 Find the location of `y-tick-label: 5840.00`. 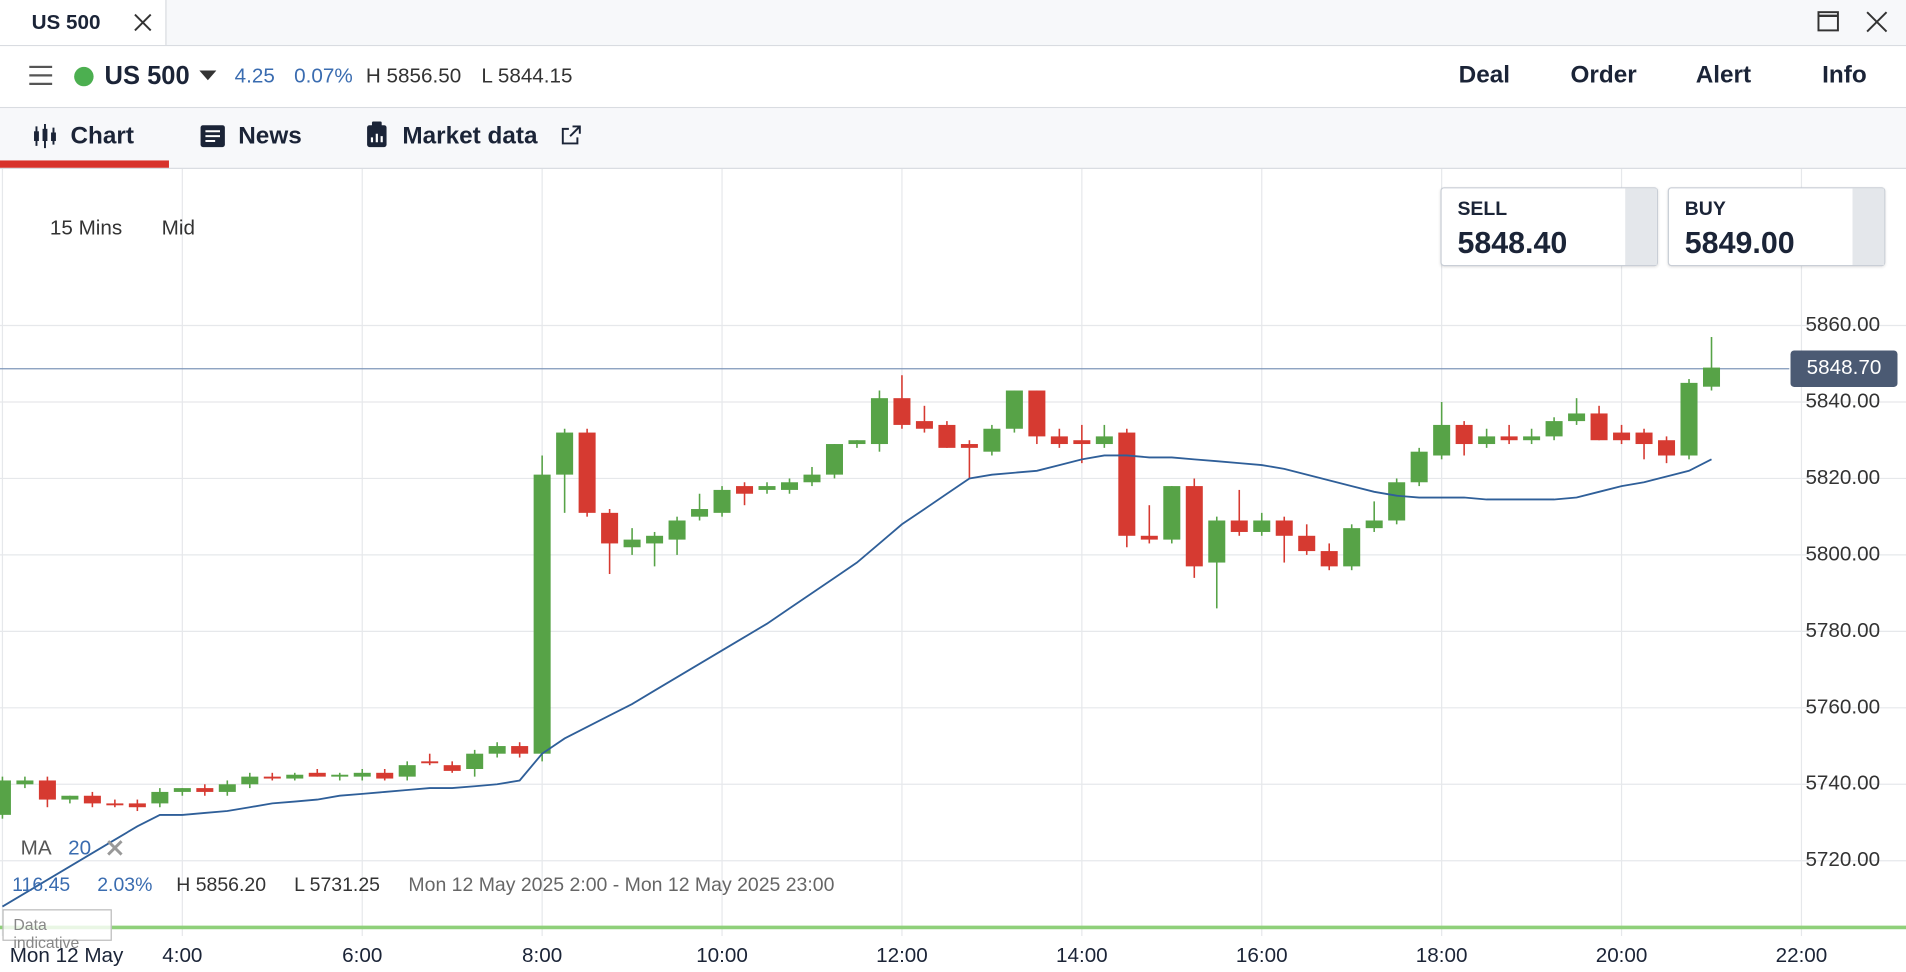

y-tick-label: 5840.00 is located at coordinates (1842, 400).